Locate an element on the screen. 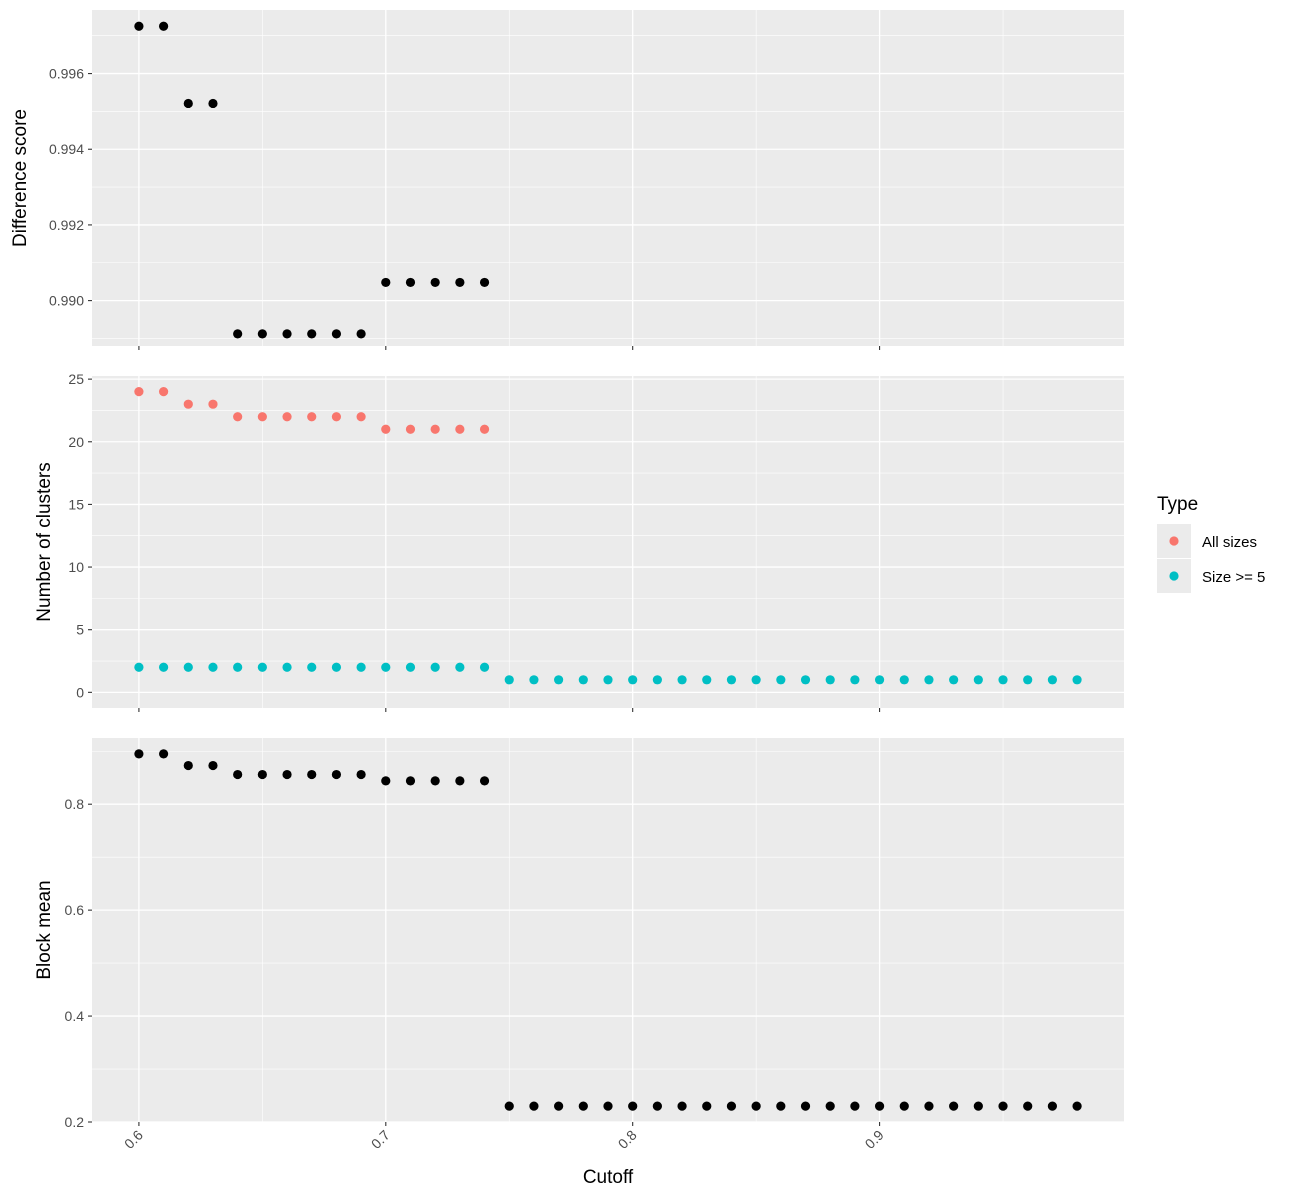 This screenshot has height=1200, width=1300. y-tick-label: 0.994 is located at coordinates (66, 149).